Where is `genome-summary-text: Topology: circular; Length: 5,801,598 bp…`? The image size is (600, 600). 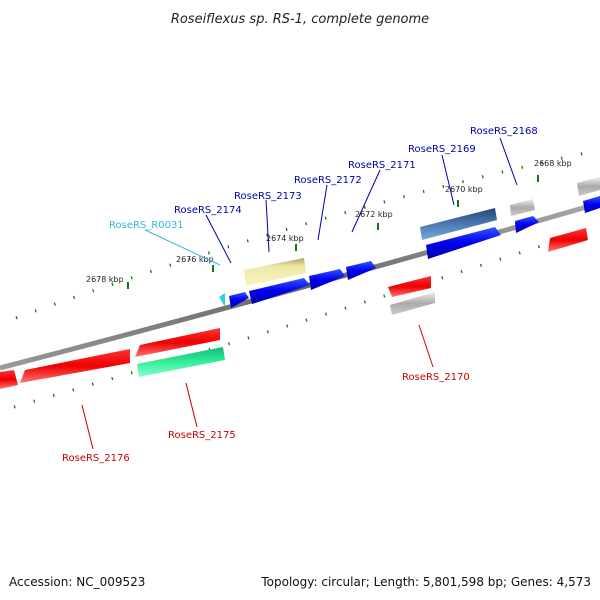 genome-summary-text: Topology: circular; Length: 5,801,598 bp… is located at coordinates (425, 582).